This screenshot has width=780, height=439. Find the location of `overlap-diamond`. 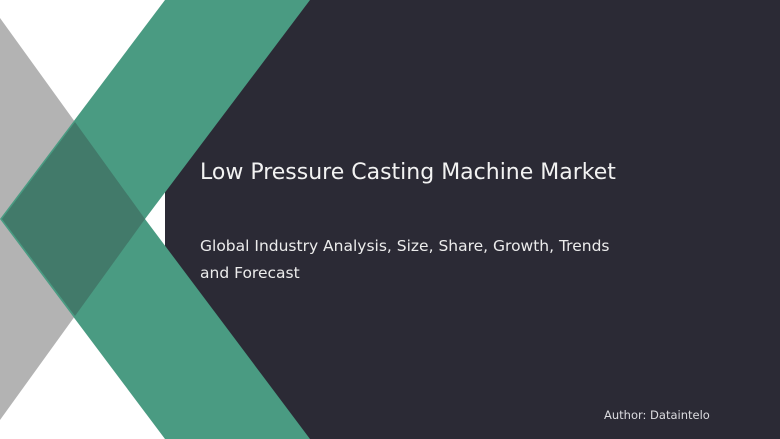

overlap-diamond is located at coordinates (73, 219).